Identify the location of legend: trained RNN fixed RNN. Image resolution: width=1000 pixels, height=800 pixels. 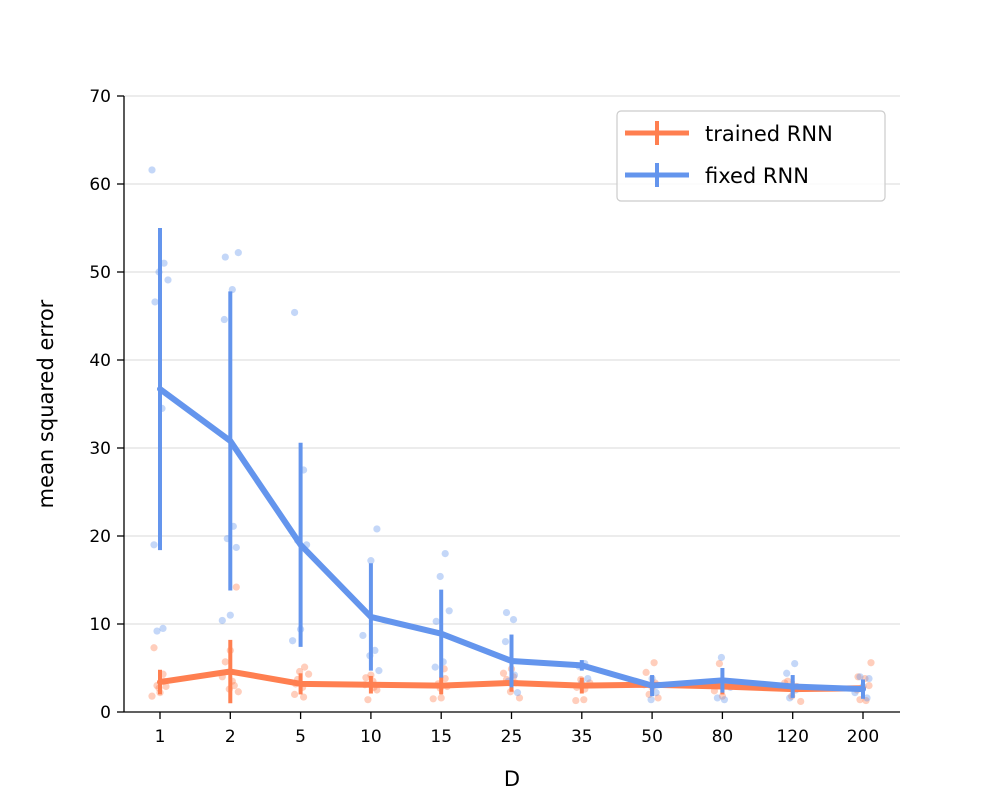
(751, 156).